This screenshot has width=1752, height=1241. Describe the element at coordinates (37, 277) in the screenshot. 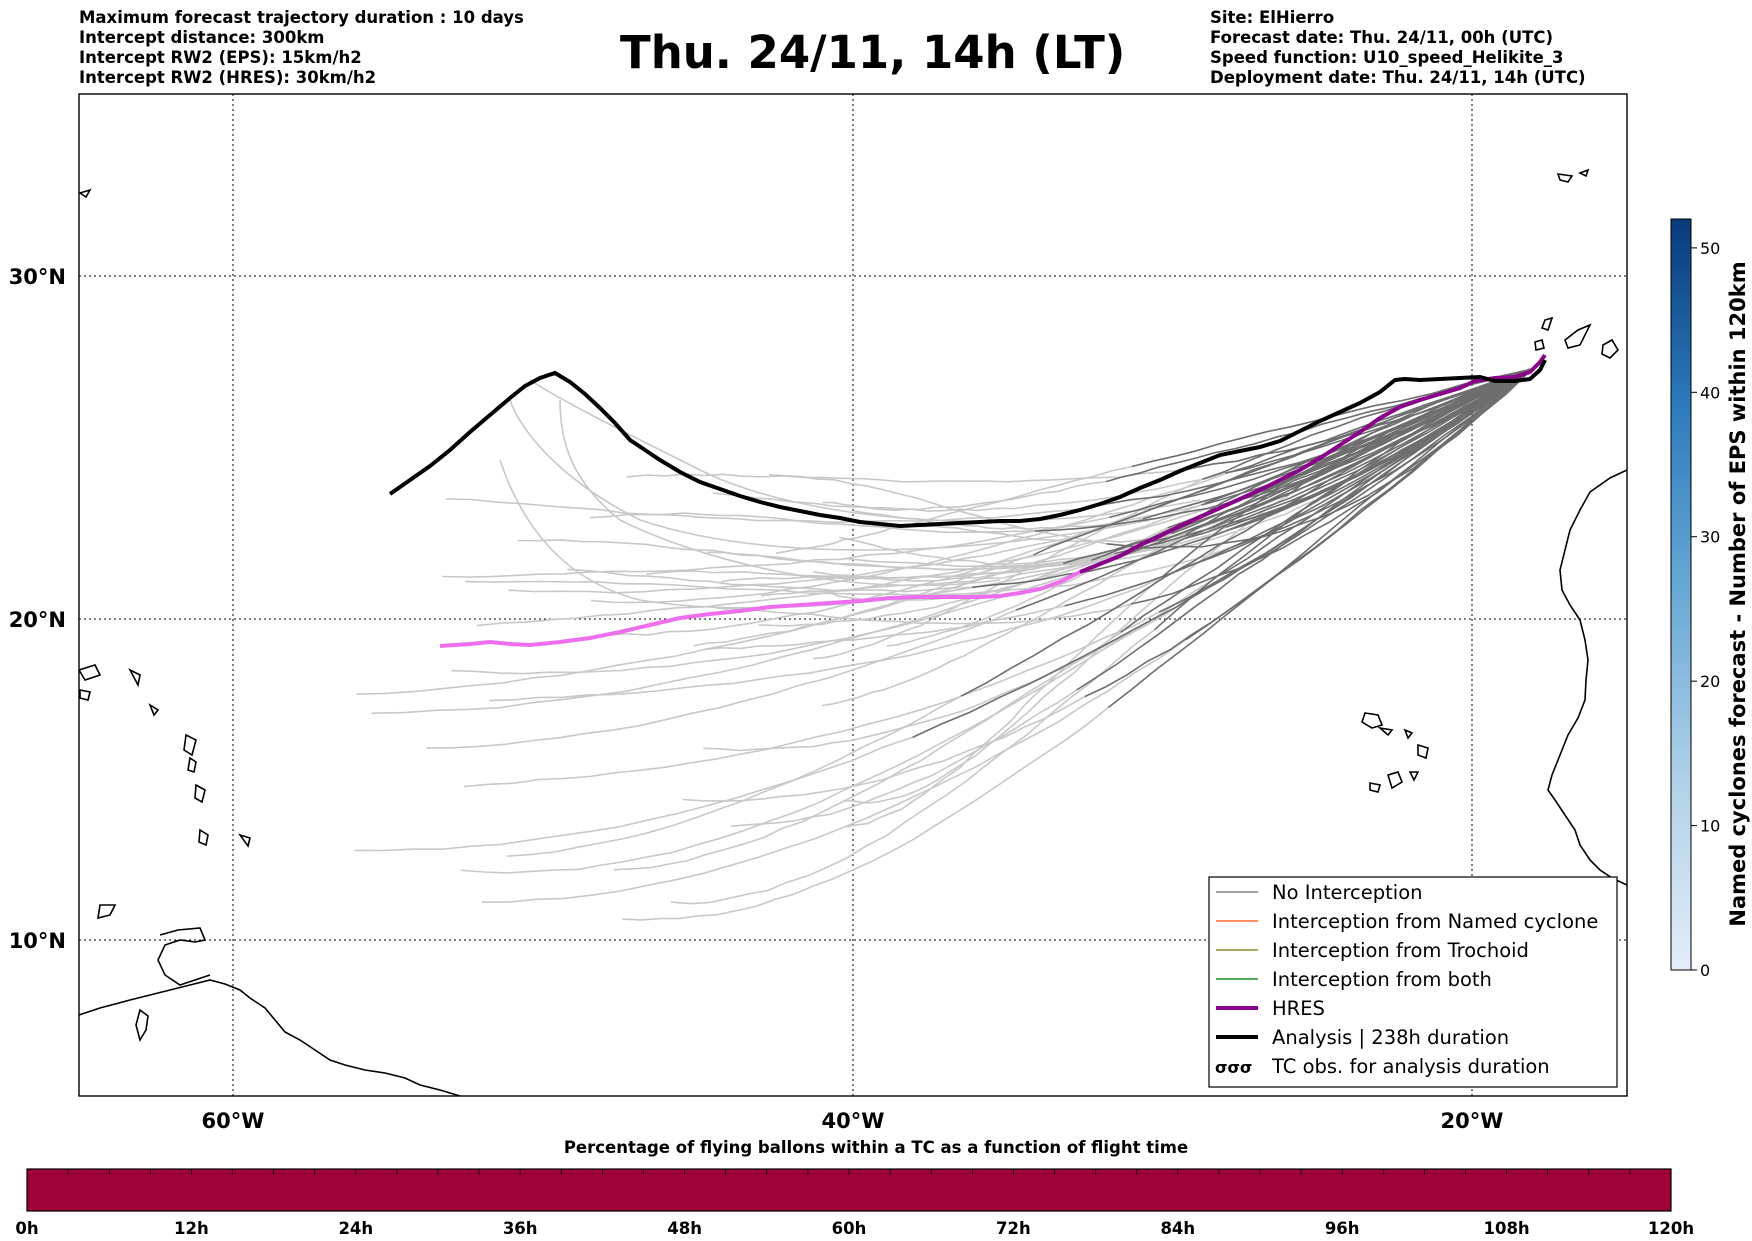

I see `lat-label: 30°N` at that location.